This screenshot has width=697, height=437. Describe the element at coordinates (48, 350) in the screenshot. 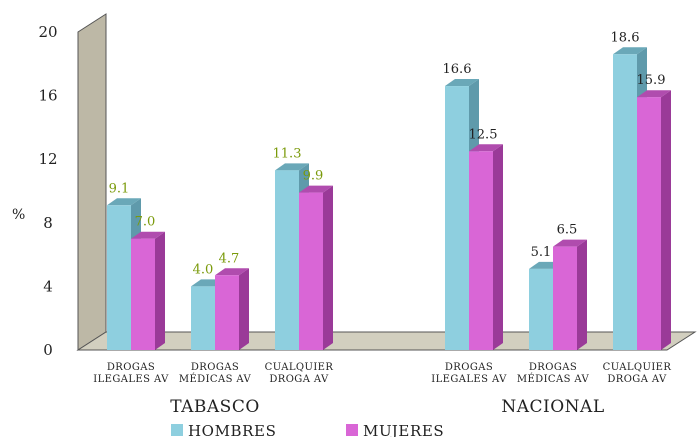

I see `y-tick-label: 0` at that location.